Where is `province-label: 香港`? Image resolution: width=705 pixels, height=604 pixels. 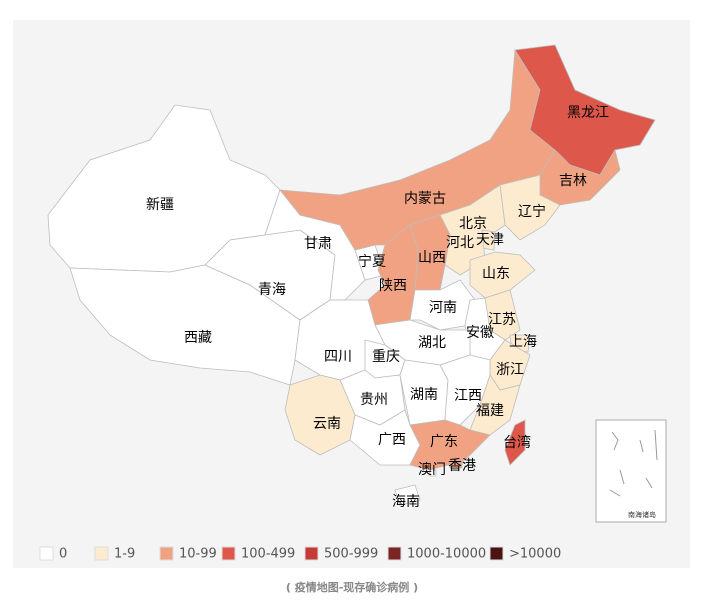 province-label: 香港 is located at coordinates (462, 466).